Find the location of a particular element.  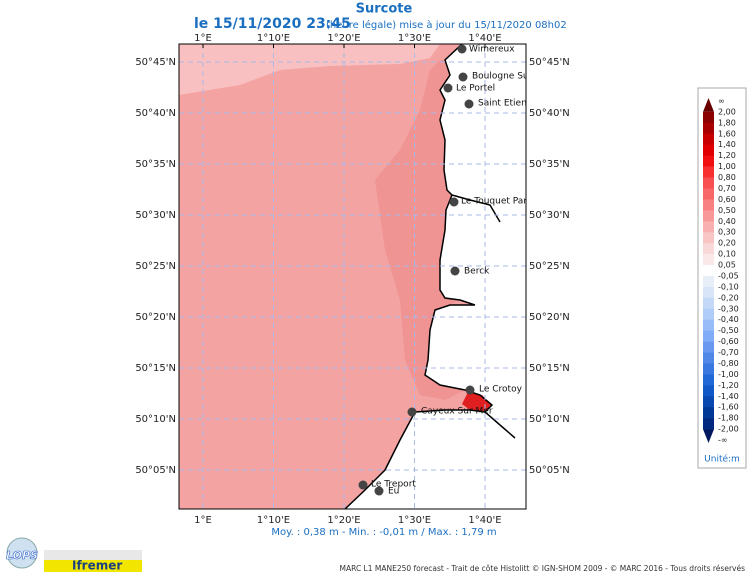

legend-label: -1,20 is located at coordinates (728, 385).